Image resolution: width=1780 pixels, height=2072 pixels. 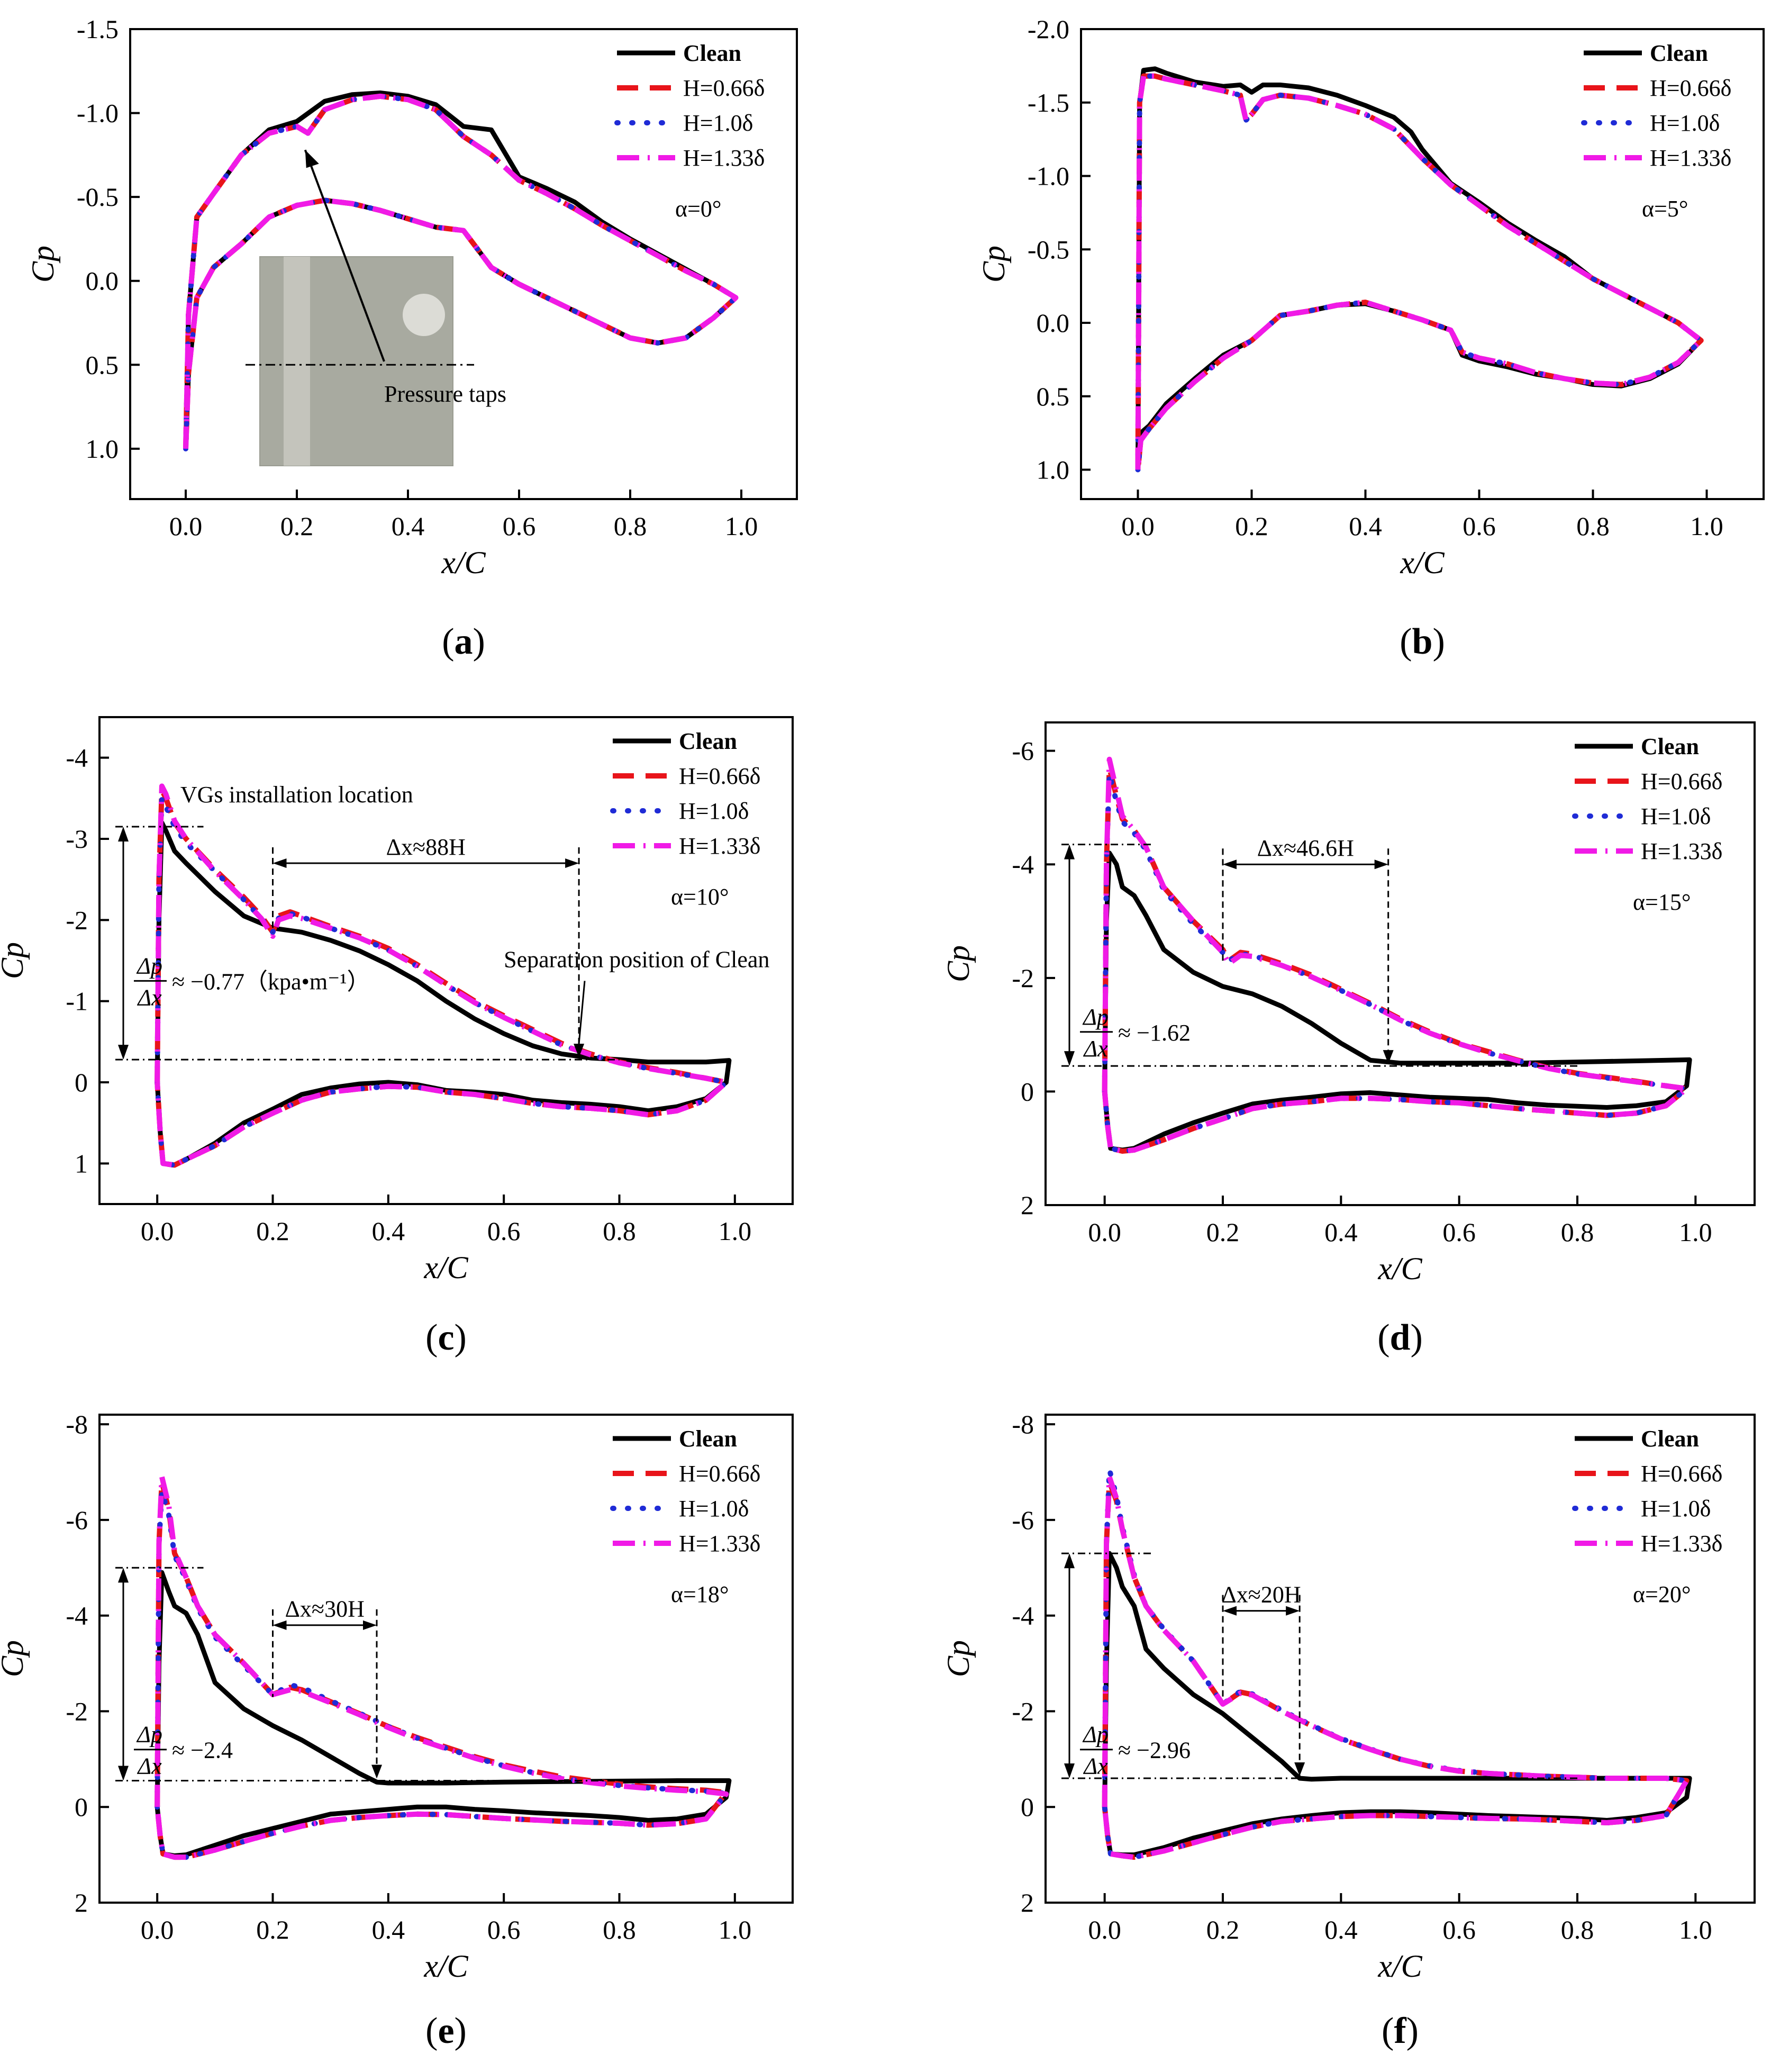 What do you see at coordinates (280, 863) in the screenshot?
I see `delta-x-arrowhead-left` at bounding box center [280, 863].